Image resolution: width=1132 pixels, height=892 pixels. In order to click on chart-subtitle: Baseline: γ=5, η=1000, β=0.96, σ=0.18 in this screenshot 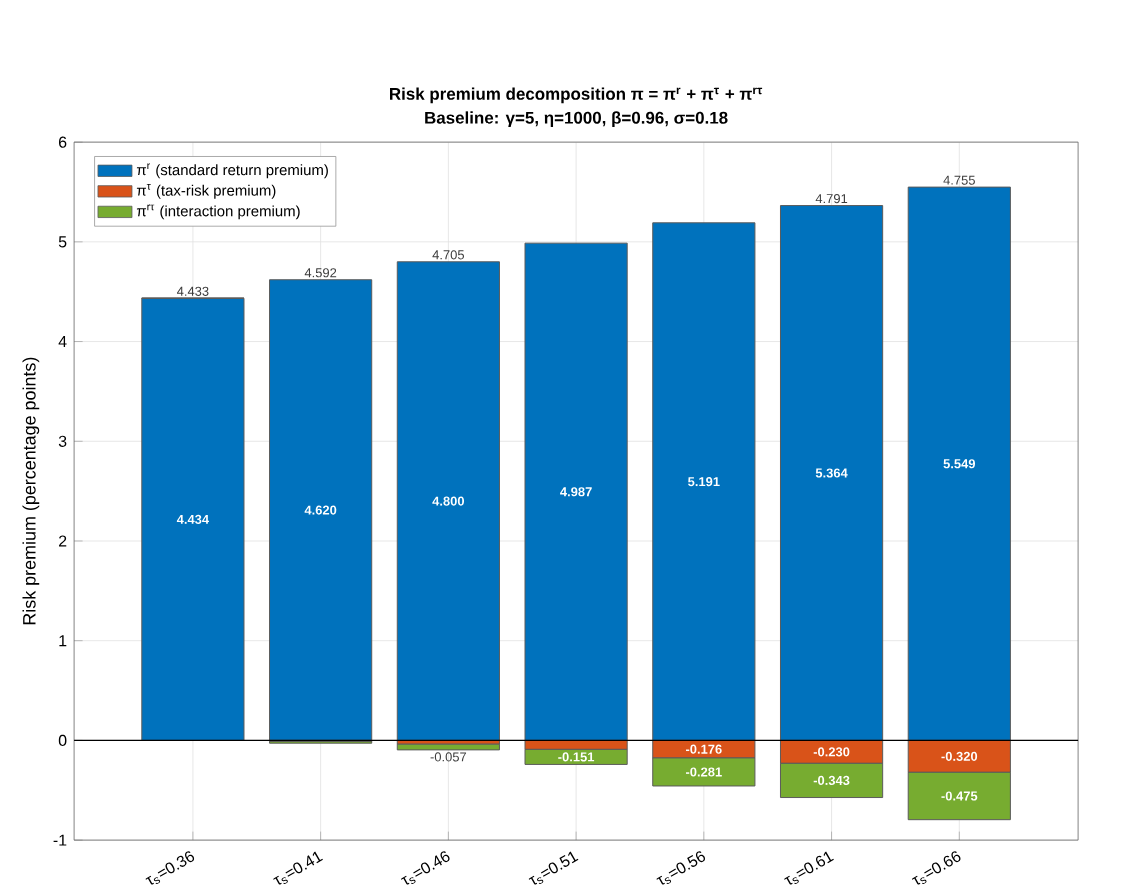, I will do `click(576, 119)`.